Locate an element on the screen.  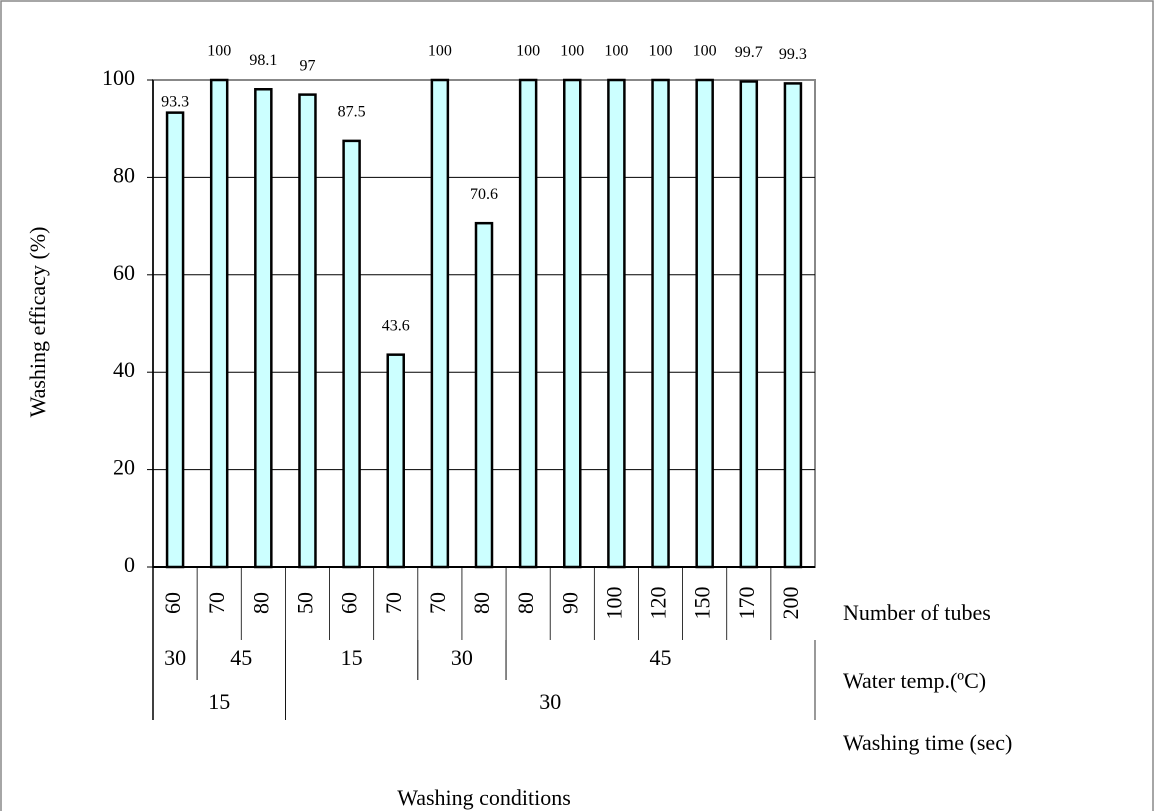
y-axis-label: Washing efficacy (%) is located at coordinates (37, 322).